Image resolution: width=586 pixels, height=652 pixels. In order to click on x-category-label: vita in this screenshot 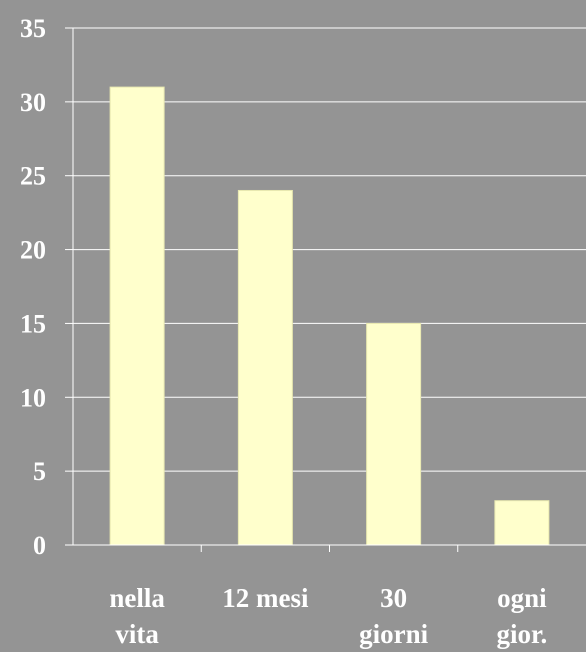, I will do `click(137, 634)`.